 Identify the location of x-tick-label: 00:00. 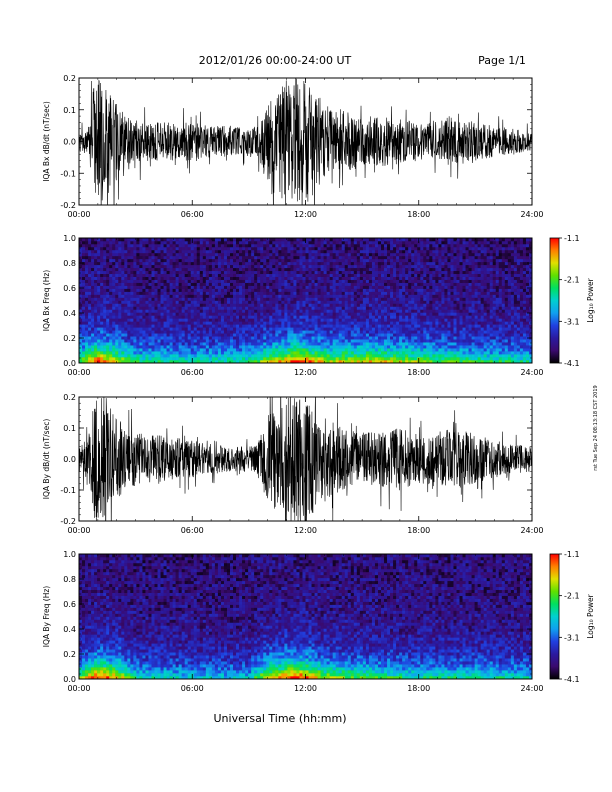
(78, 214).